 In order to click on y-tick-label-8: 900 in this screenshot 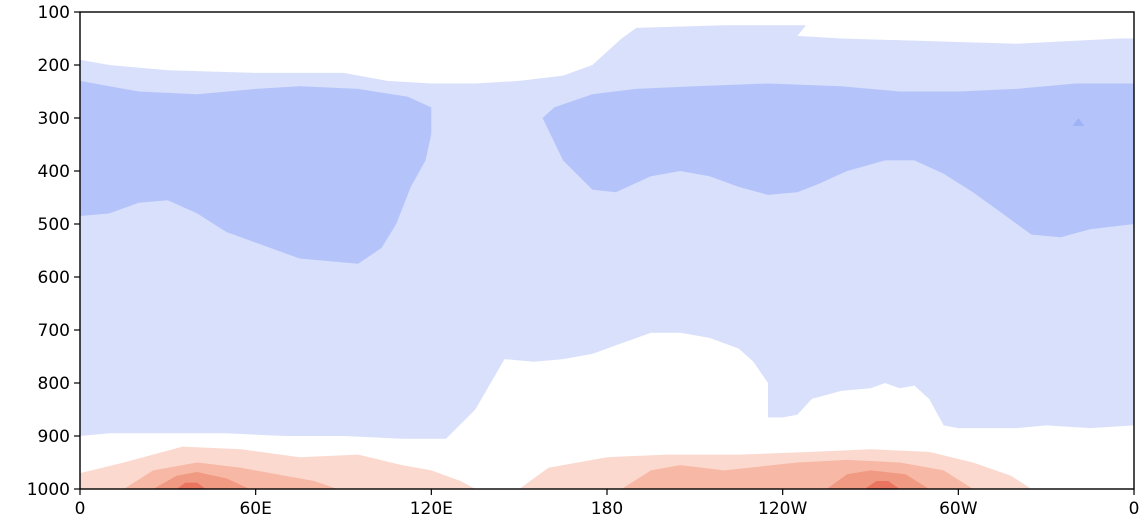, I will do `click(54, 437)`.